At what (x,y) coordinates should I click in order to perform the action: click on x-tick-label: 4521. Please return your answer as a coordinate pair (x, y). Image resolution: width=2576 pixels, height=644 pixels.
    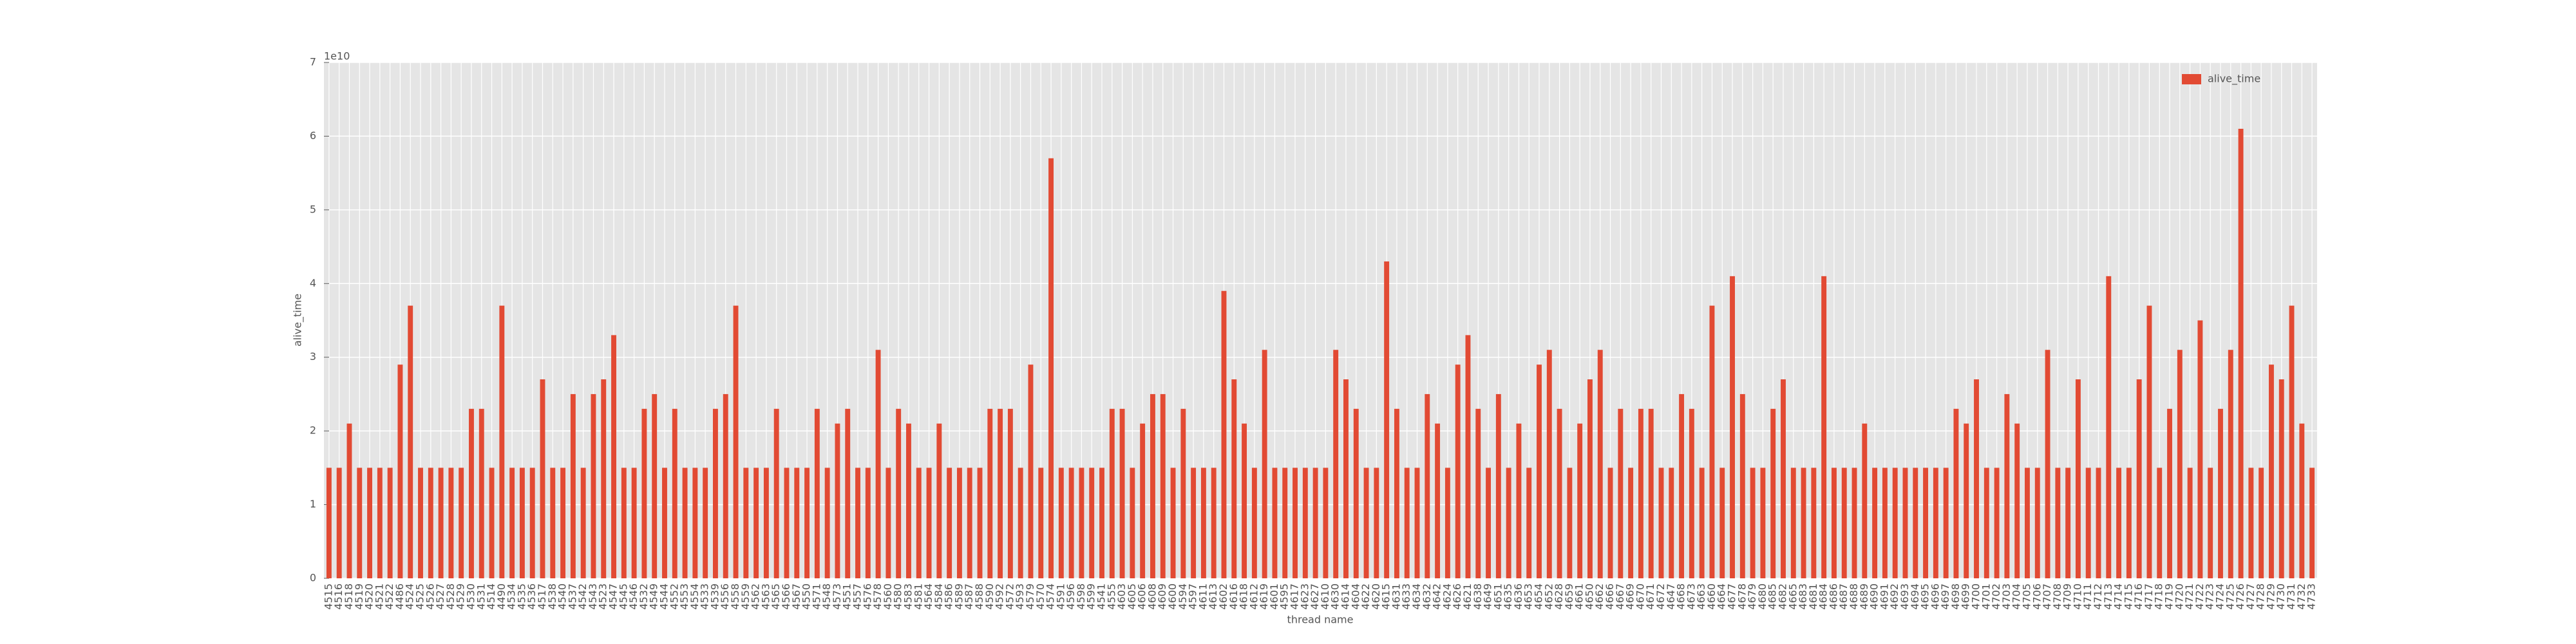
    Looking at the image, I should click on (379, 596).